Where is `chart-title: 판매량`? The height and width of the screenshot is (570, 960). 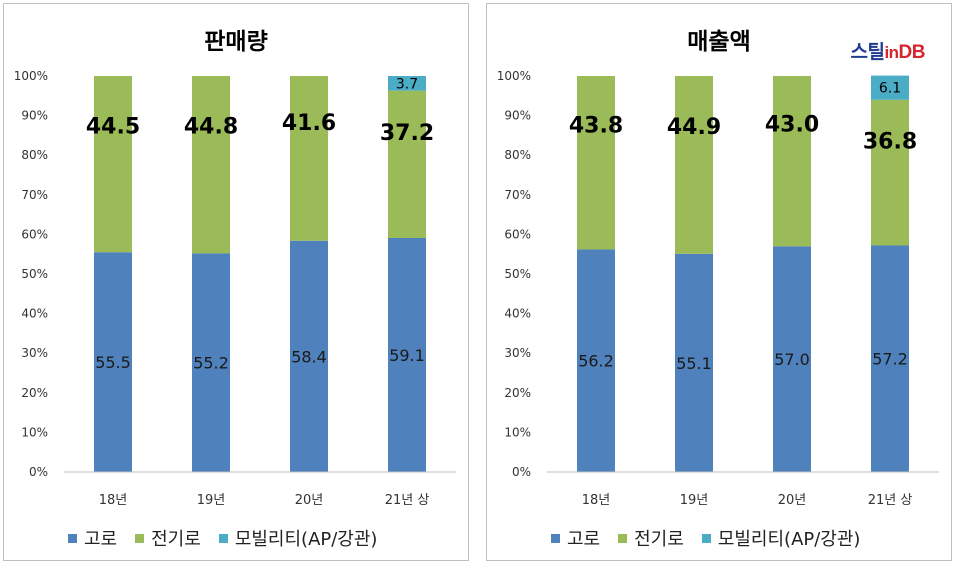 chart-title: 판매량 is located at coordinates (236, 42).